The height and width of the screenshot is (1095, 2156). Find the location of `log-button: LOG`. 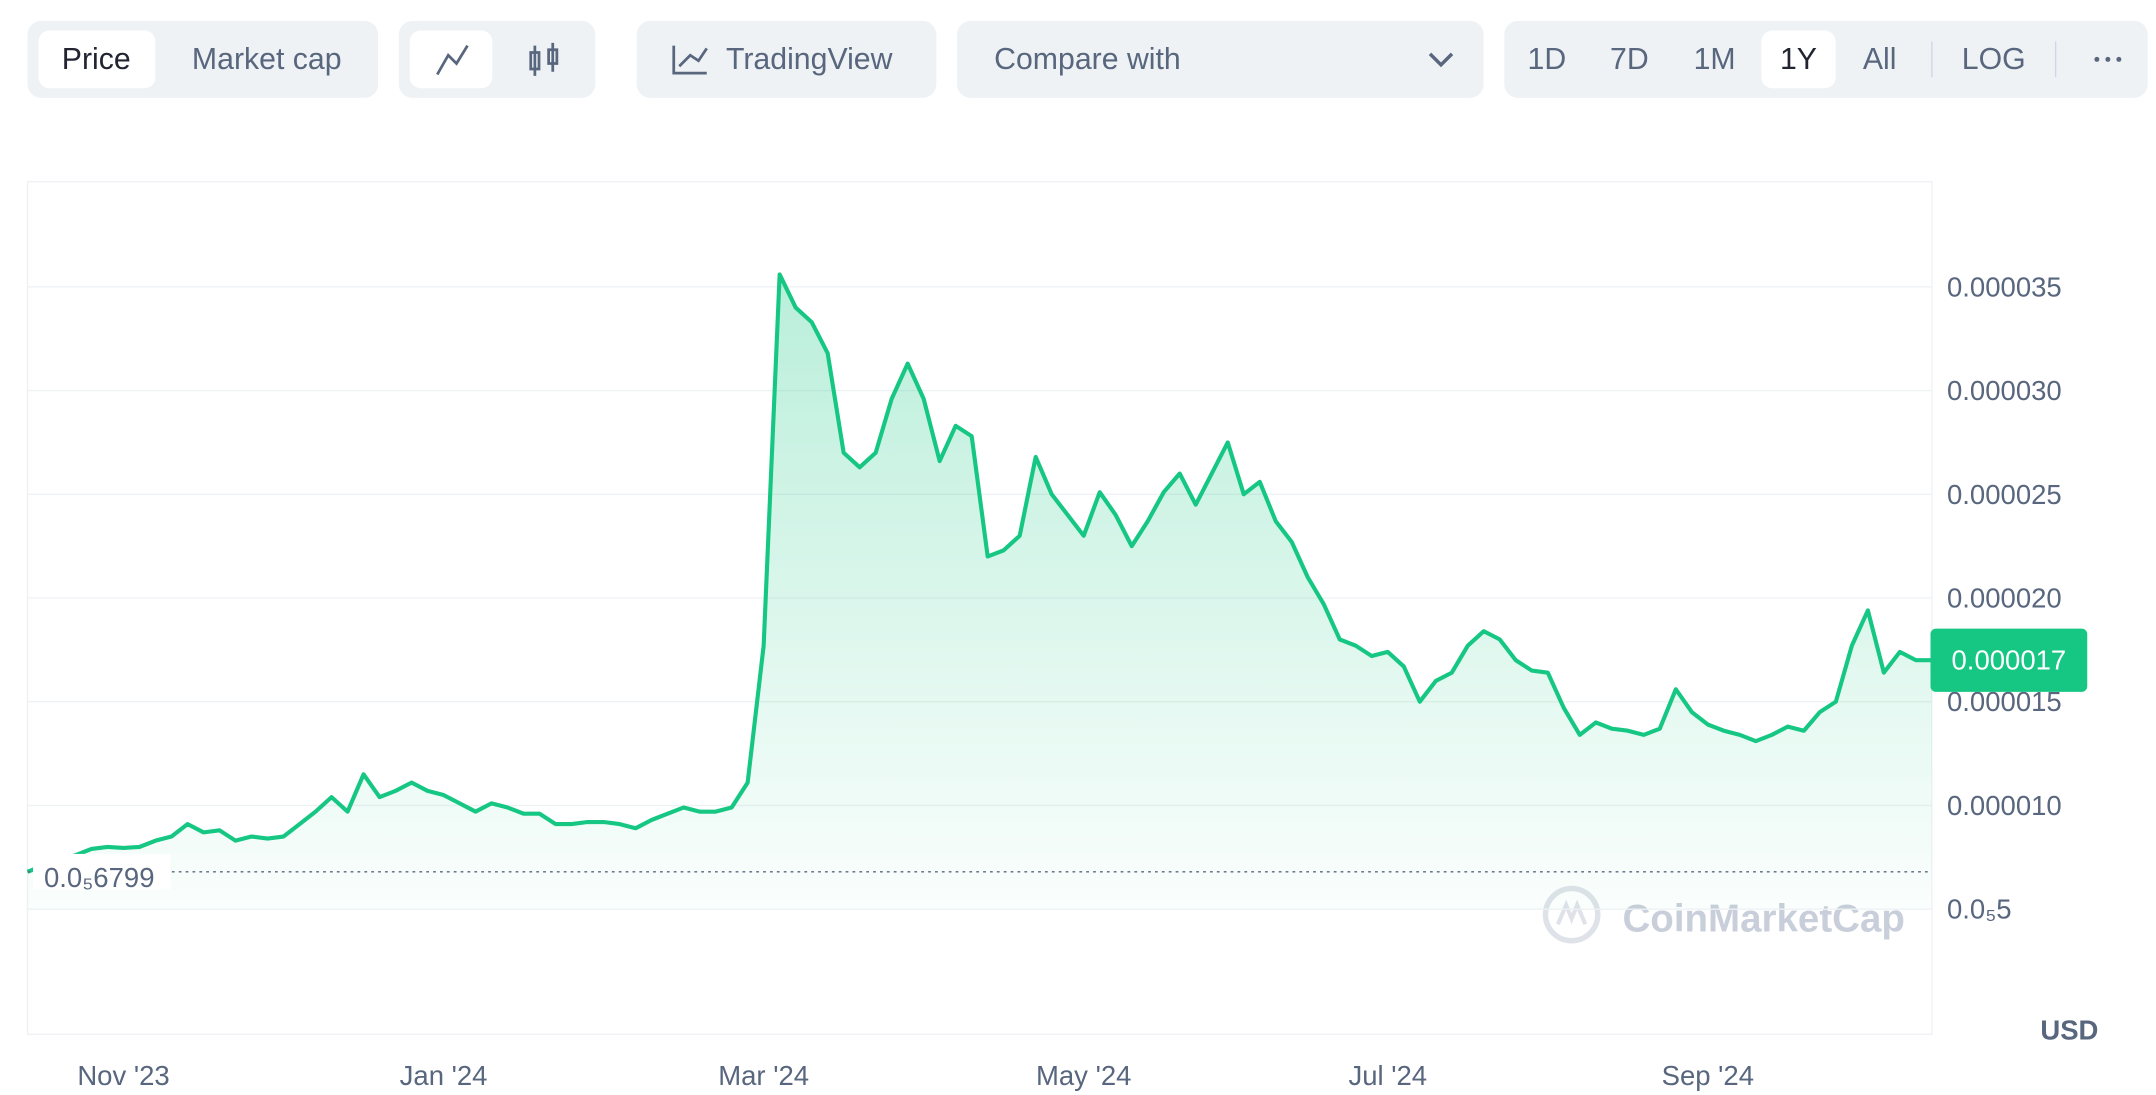

log-button: LOG is located at coordinates (1994, 59).